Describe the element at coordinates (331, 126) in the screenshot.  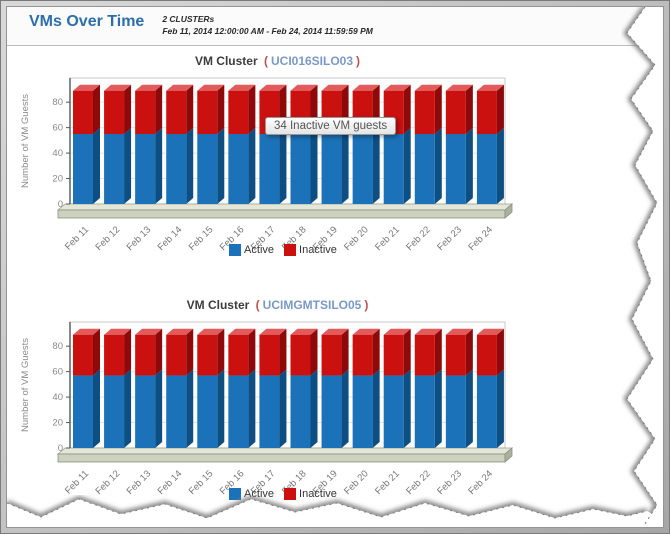
I see `chart-tooltip: 34 Inactive VM guests` at that location.